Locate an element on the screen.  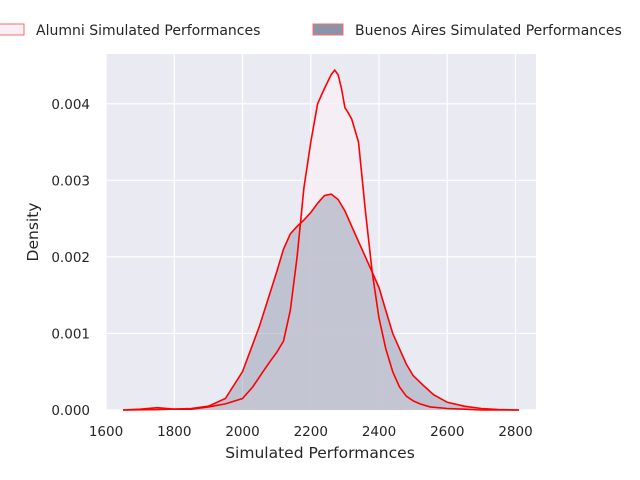
y-axis-title: Density is located at coordinates (33, 232).